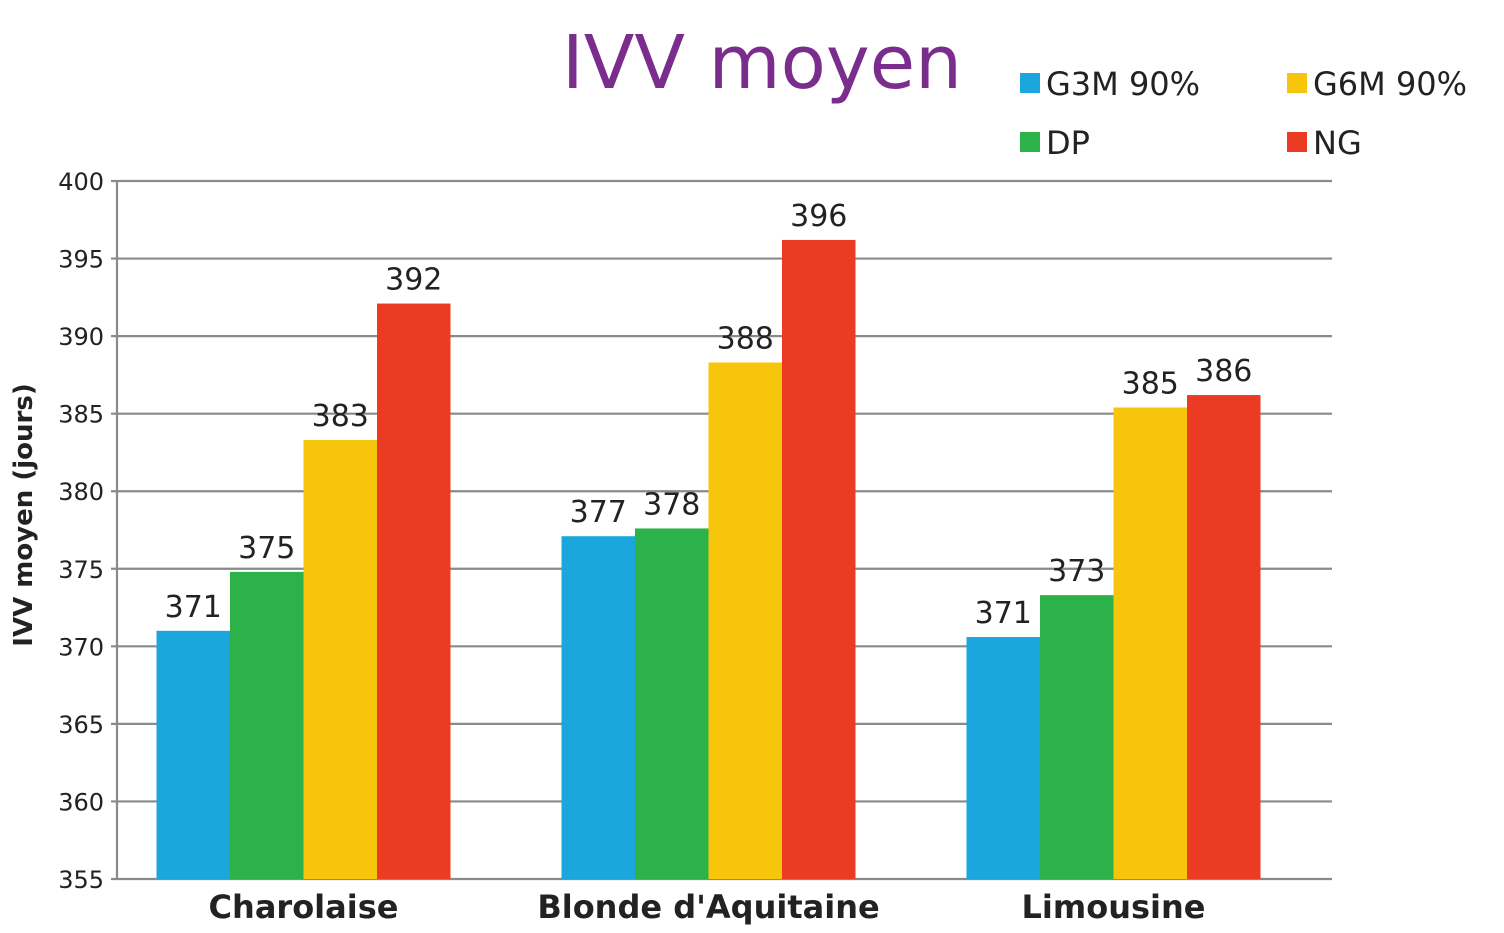 The width and height of the screenshot is (1504, 933). What do you see at coordinates (598, 707) in the screenshot?
I see `bar-g3m-90--1` at bounding box center [598, 707].